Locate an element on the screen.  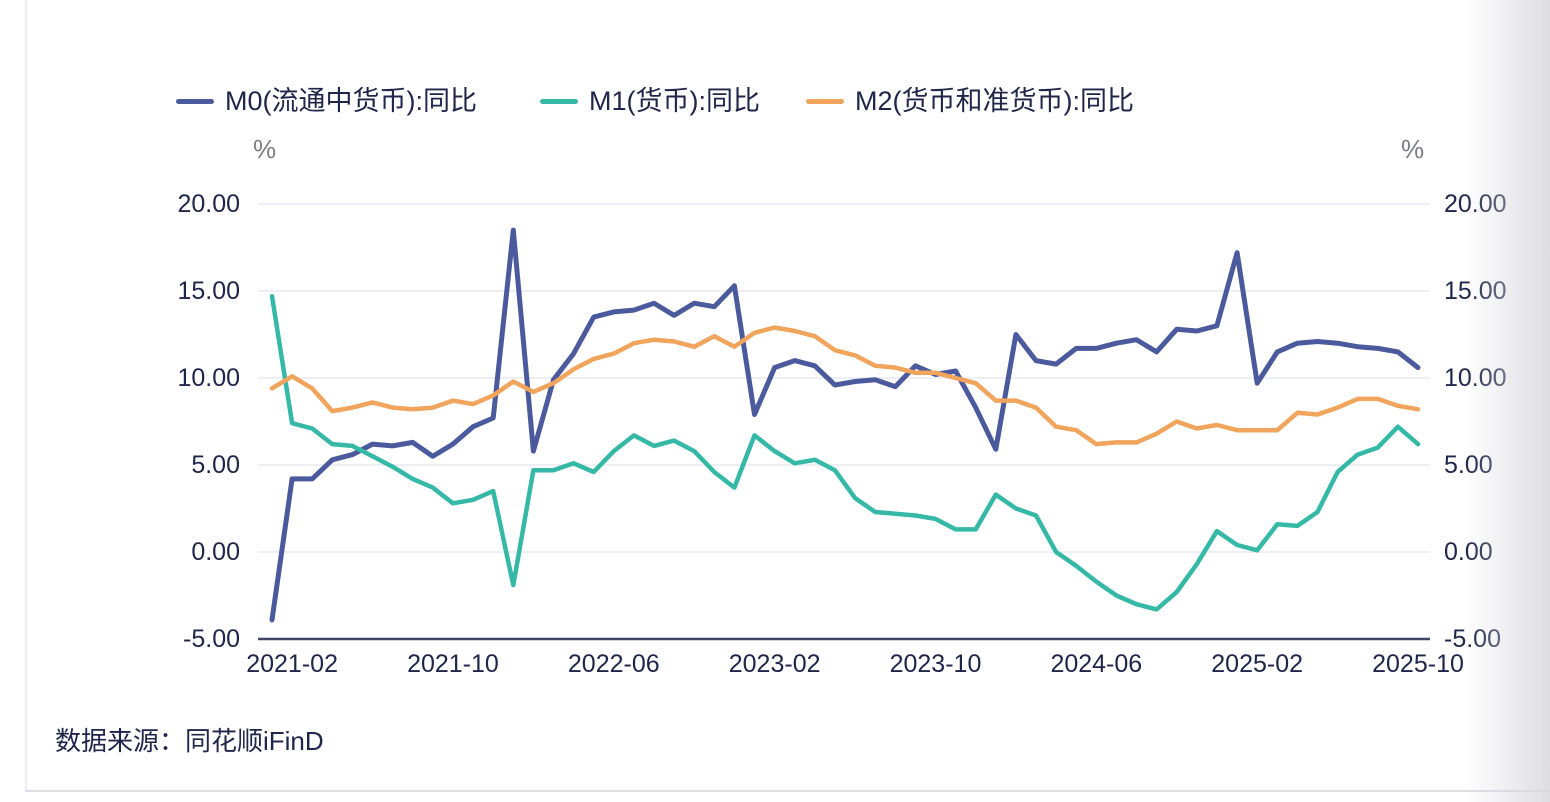
x-tick-label: 2021-10 is located at coordinates (453, 664).